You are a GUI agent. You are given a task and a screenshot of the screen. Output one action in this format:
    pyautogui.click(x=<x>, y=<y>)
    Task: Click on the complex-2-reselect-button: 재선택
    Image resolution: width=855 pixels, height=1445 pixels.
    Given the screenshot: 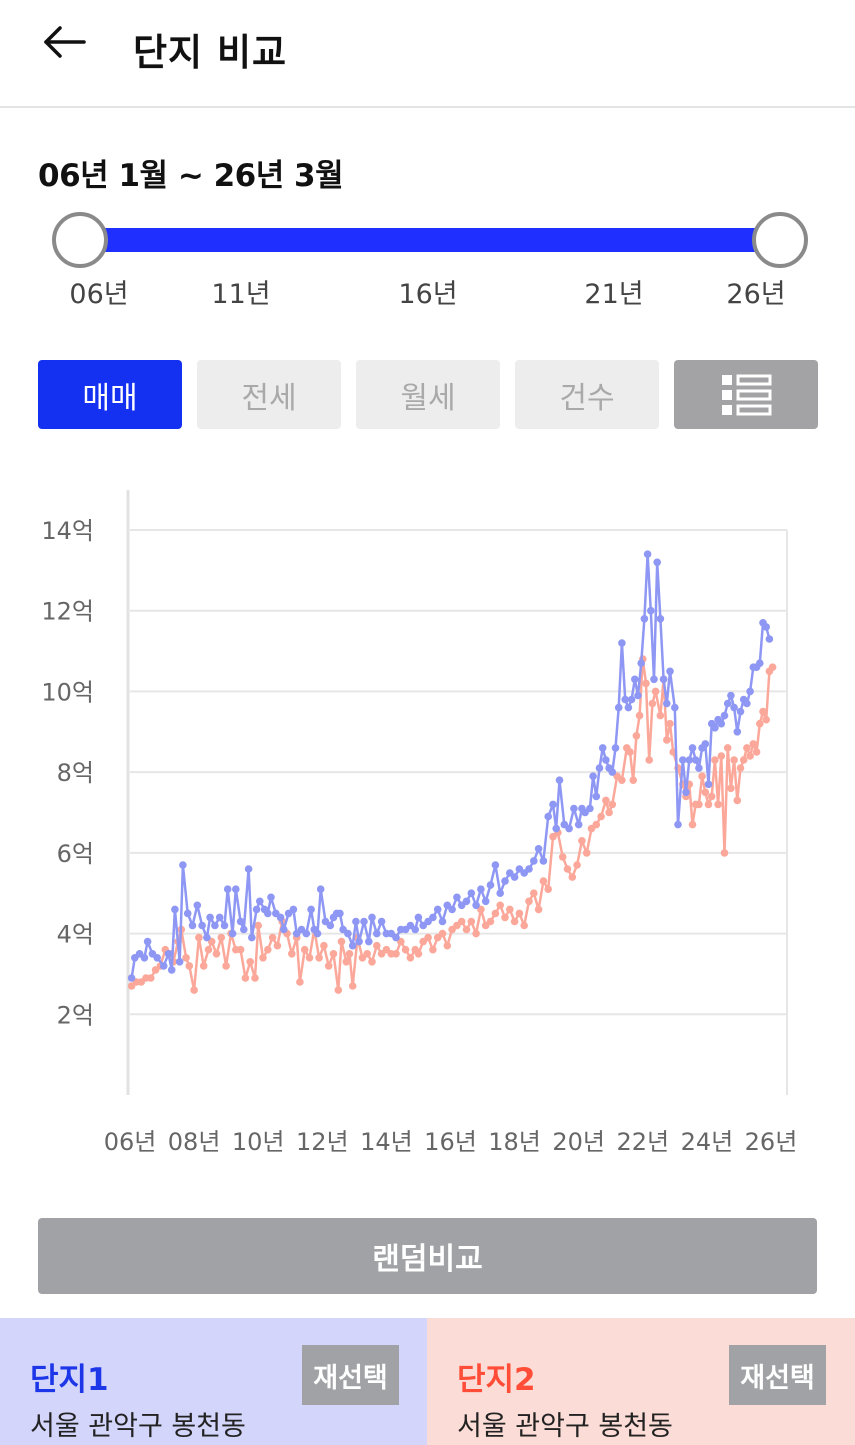 What is the action you would take?
    pyautogui.click(x=777, y=1375)
    